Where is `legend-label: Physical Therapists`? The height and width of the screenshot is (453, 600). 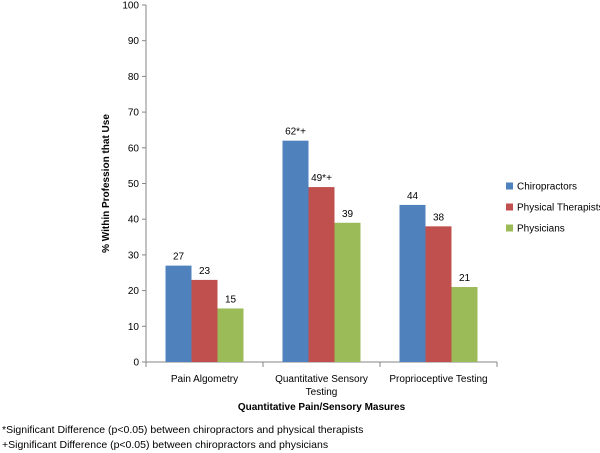 legend-label: Physical Therapists is located at coordinates (558, 208).